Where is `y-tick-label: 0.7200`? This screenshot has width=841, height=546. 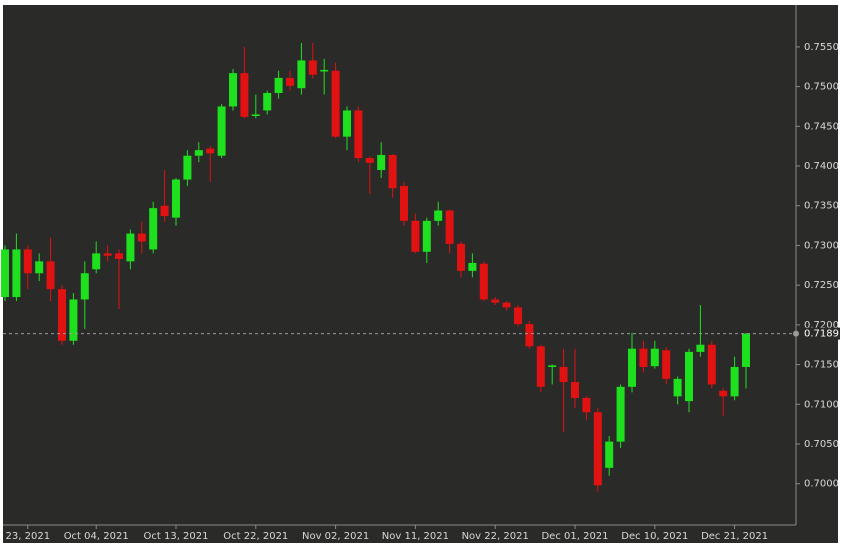 y-tick-label: 0.7200 is located at coordinates (821, 325).